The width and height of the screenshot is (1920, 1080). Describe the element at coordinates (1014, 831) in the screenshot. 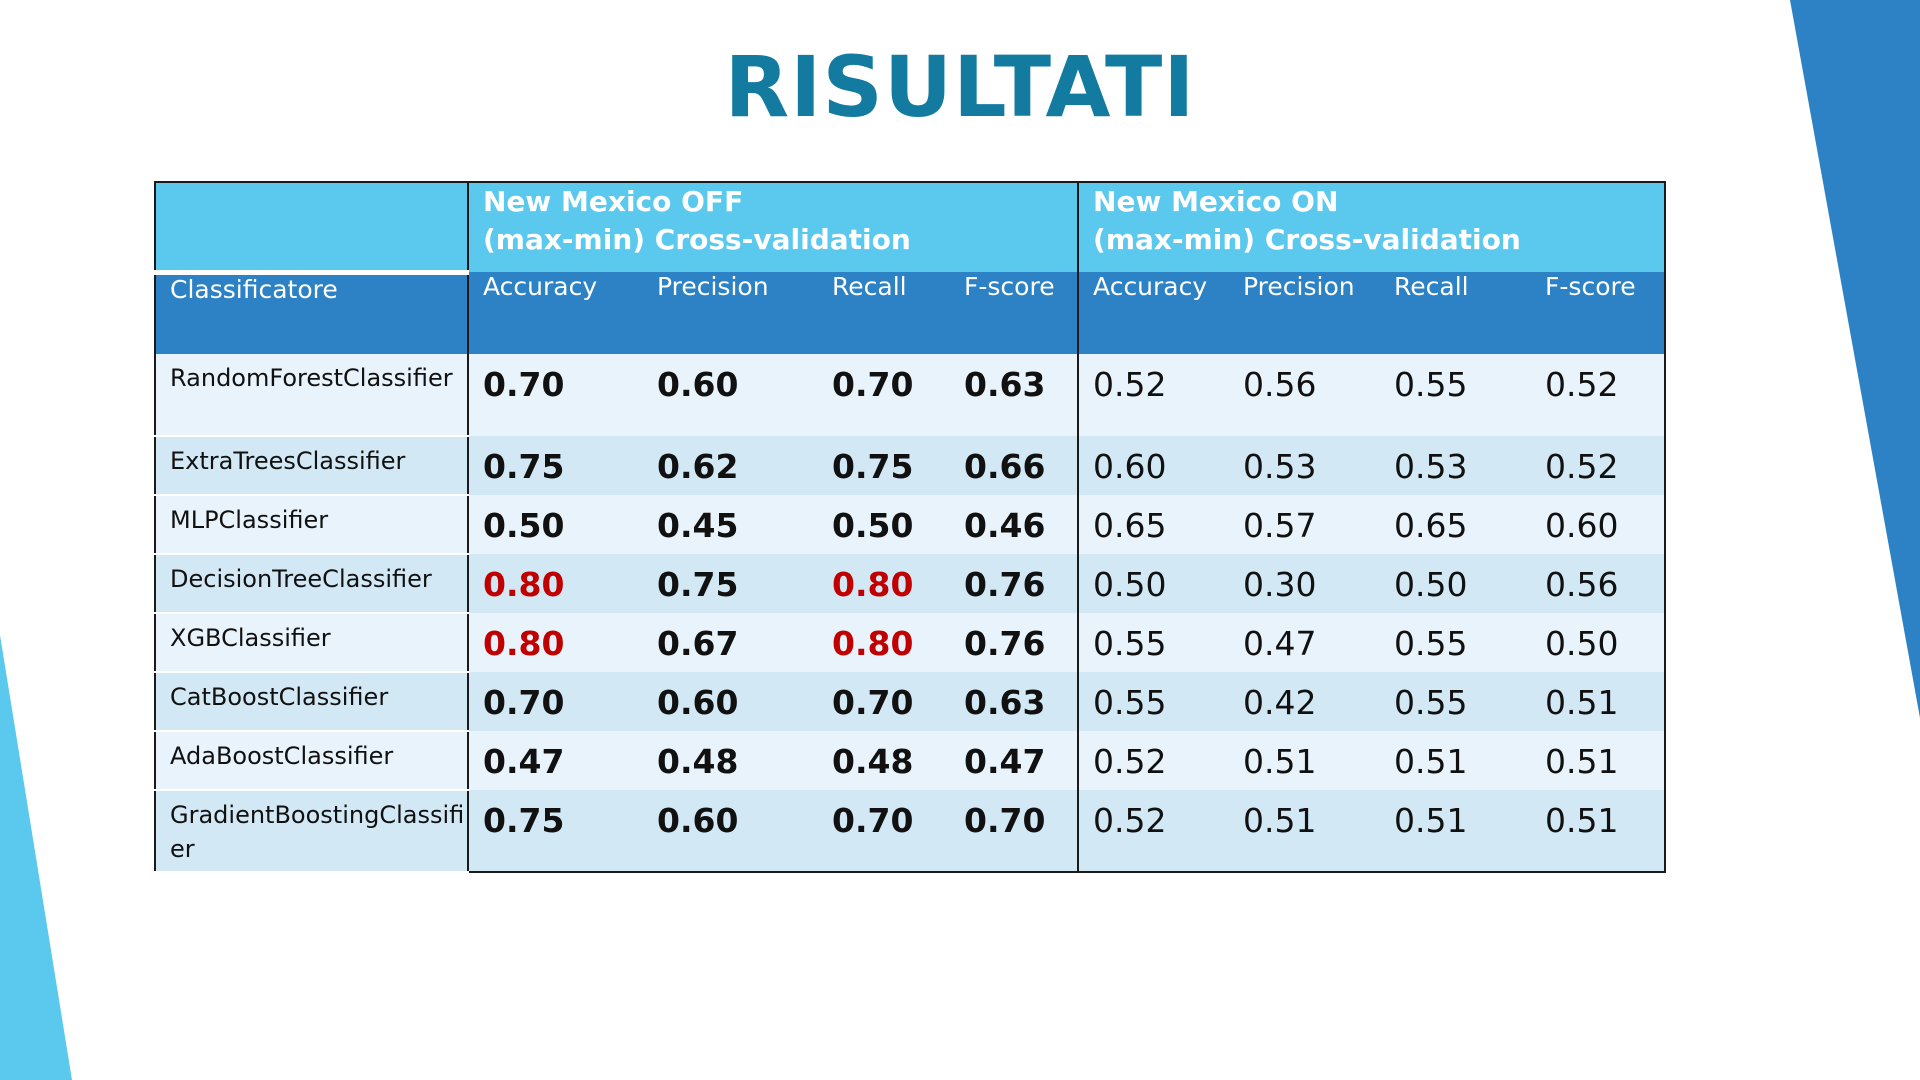

I see `off-fscore-value: 0.70` at that location.